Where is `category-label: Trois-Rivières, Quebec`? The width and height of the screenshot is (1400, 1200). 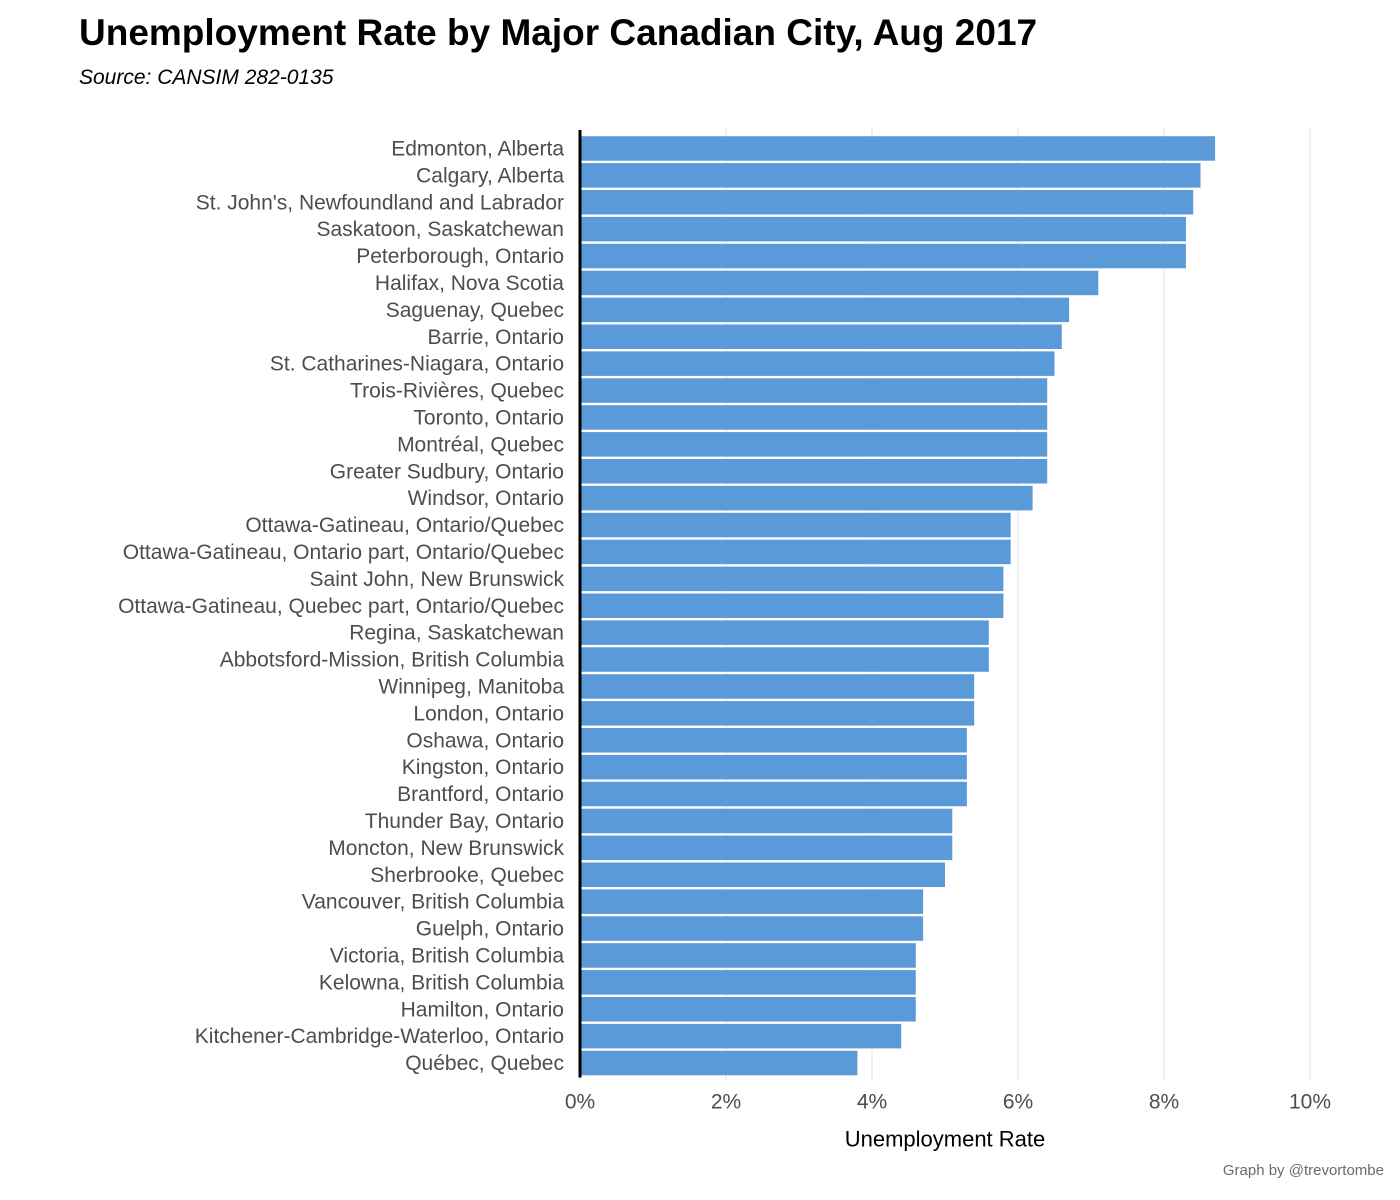
category-label: Trois-Rivières, Quebec is located at coordinates (457, 391).